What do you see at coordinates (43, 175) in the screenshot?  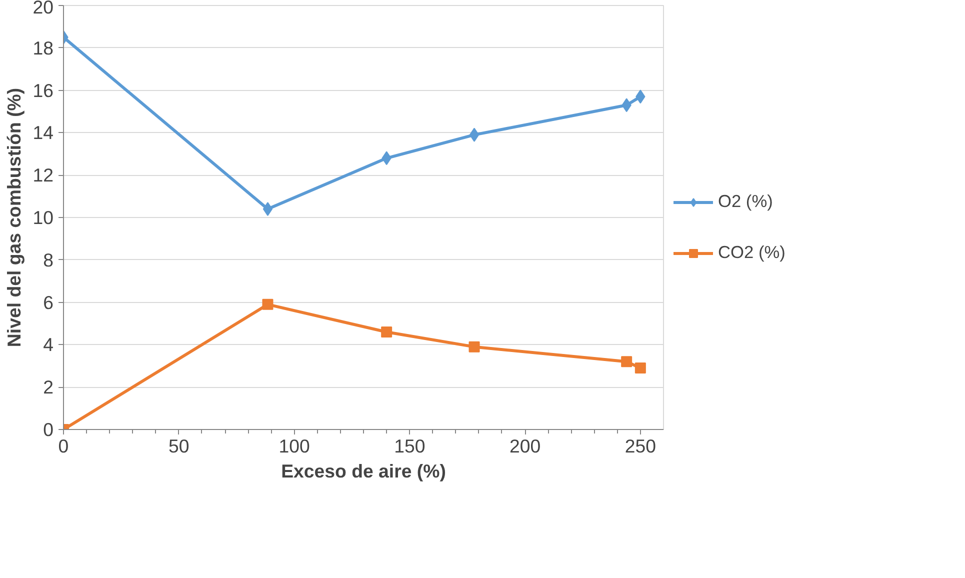 I see `y-tick-label: 12` at bounding box center [43, 175].